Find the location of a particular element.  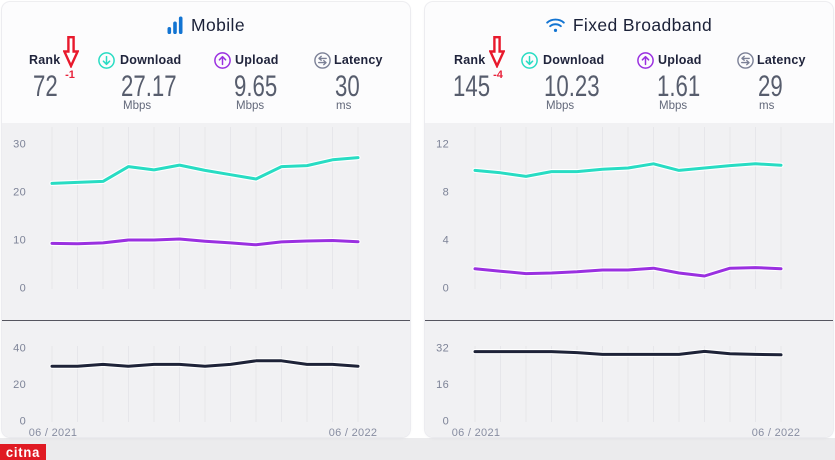

download-value: 27.17 is located at coordinates (149, 86).